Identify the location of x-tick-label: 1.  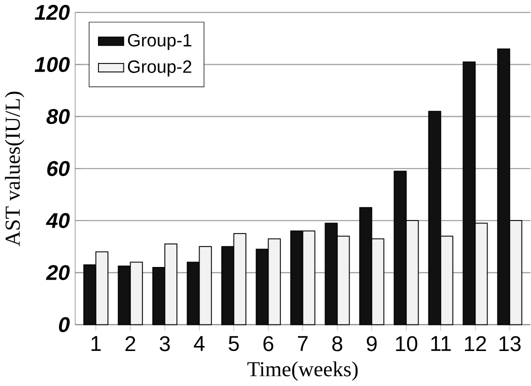
(96, 343).